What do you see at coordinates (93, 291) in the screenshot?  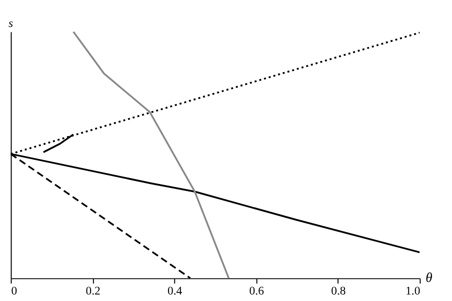 I see `x-tick-label: 0.2` at bounding box center [93, 291].